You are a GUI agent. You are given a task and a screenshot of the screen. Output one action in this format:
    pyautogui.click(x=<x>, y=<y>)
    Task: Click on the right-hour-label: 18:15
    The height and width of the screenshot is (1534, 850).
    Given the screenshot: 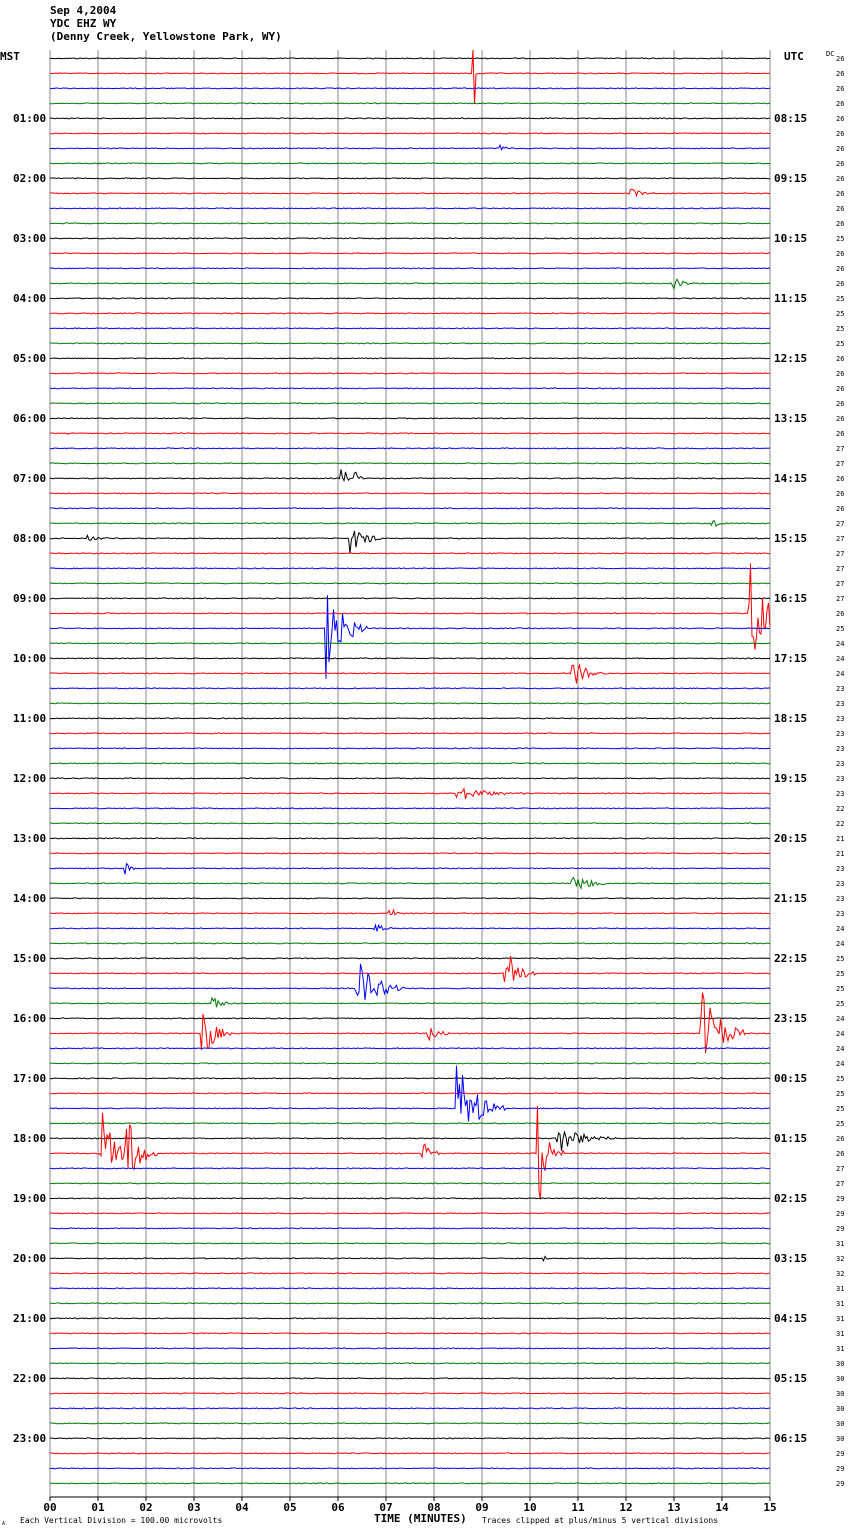 What is the action you would take?
    pyautogui.click(x=790, y=718)
    